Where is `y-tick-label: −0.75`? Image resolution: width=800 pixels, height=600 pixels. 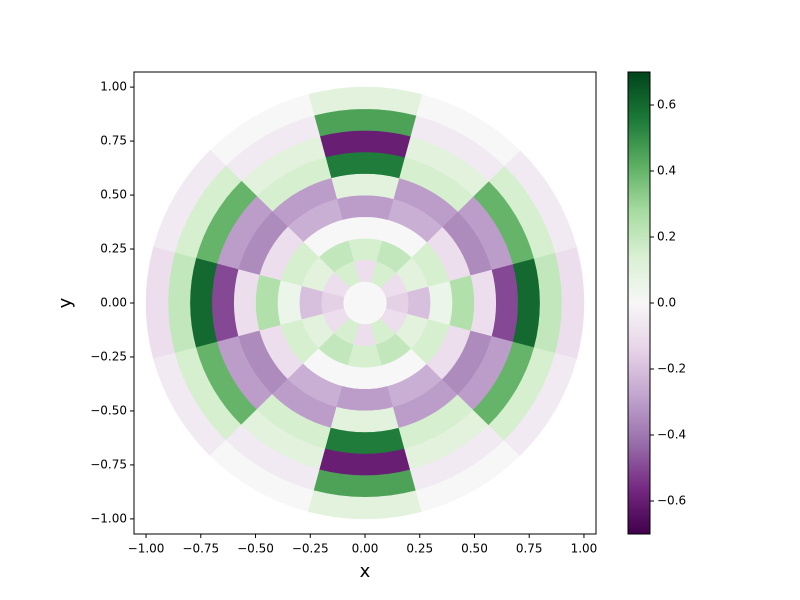
y-tick-label: −0.75 is located at coordinates (108, 464).